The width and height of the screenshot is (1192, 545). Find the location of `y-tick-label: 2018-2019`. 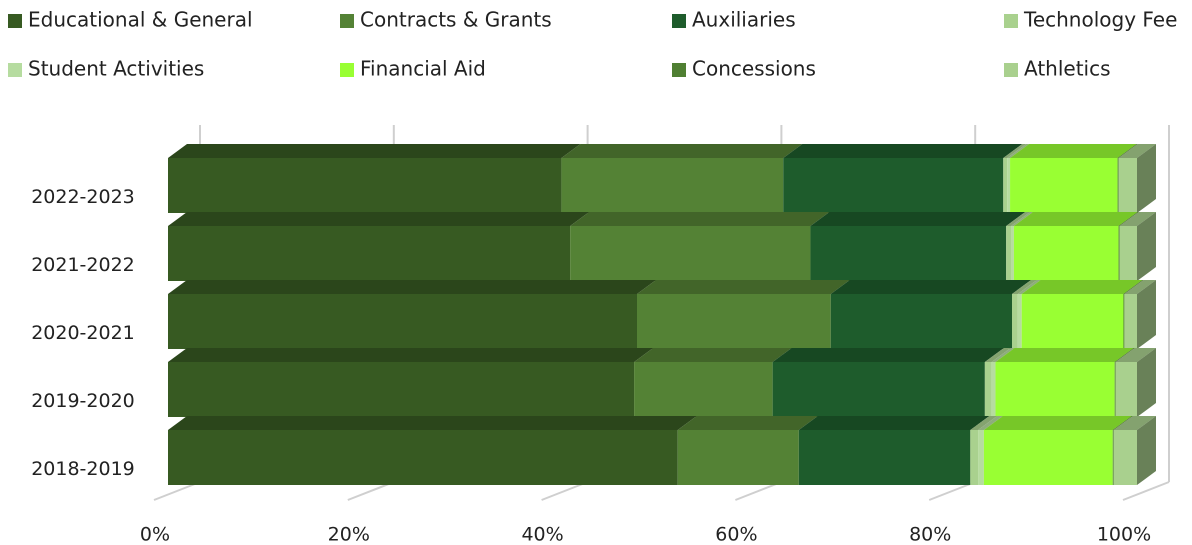

y-tick-label: 2018-2019 is located at coordinates (83, 469).